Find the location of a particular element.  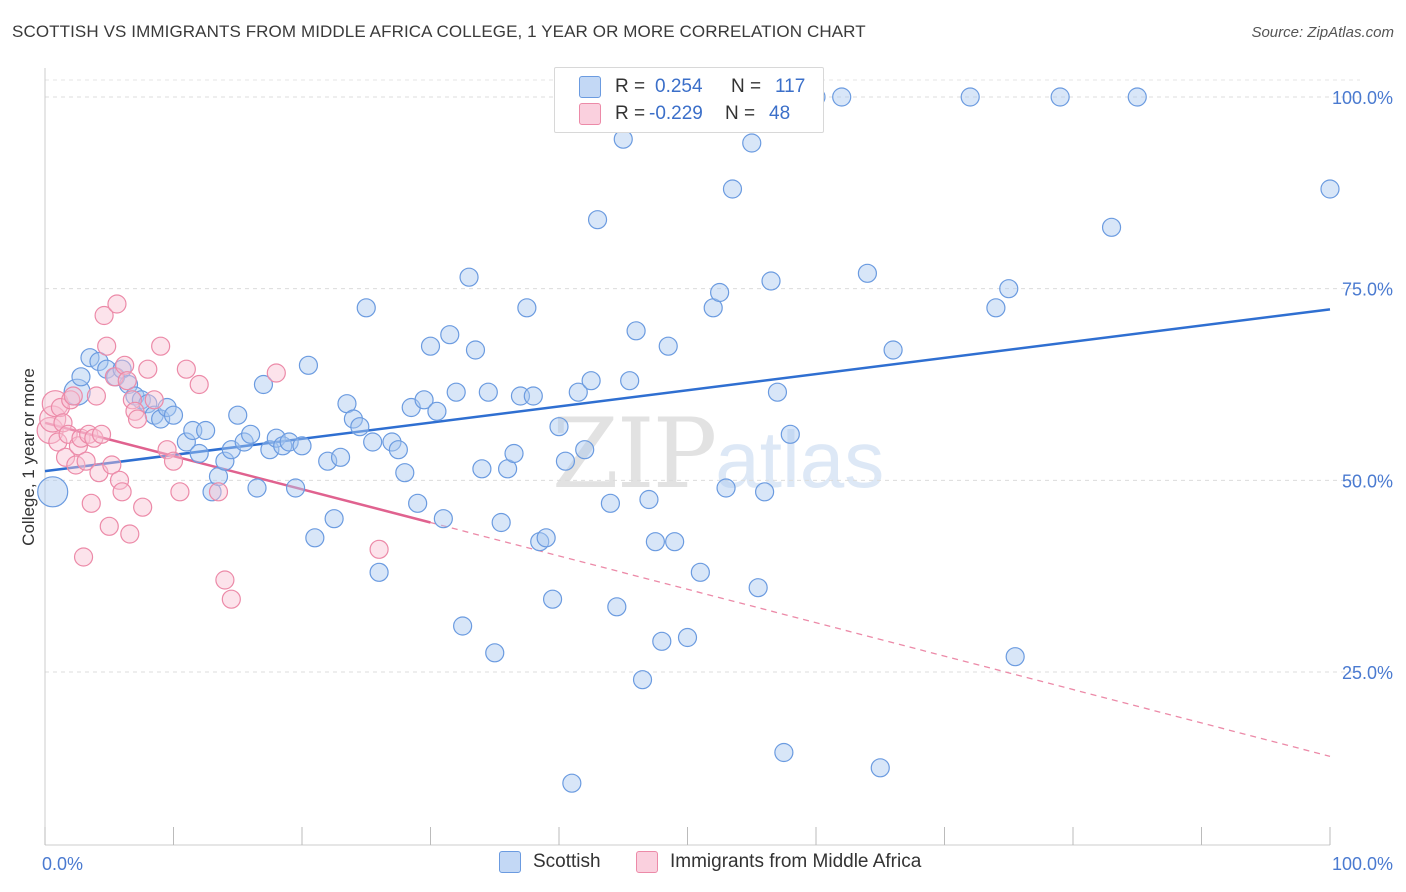

legend-label: Immigrants from Middle Africa is located at coordinates (796, 861).